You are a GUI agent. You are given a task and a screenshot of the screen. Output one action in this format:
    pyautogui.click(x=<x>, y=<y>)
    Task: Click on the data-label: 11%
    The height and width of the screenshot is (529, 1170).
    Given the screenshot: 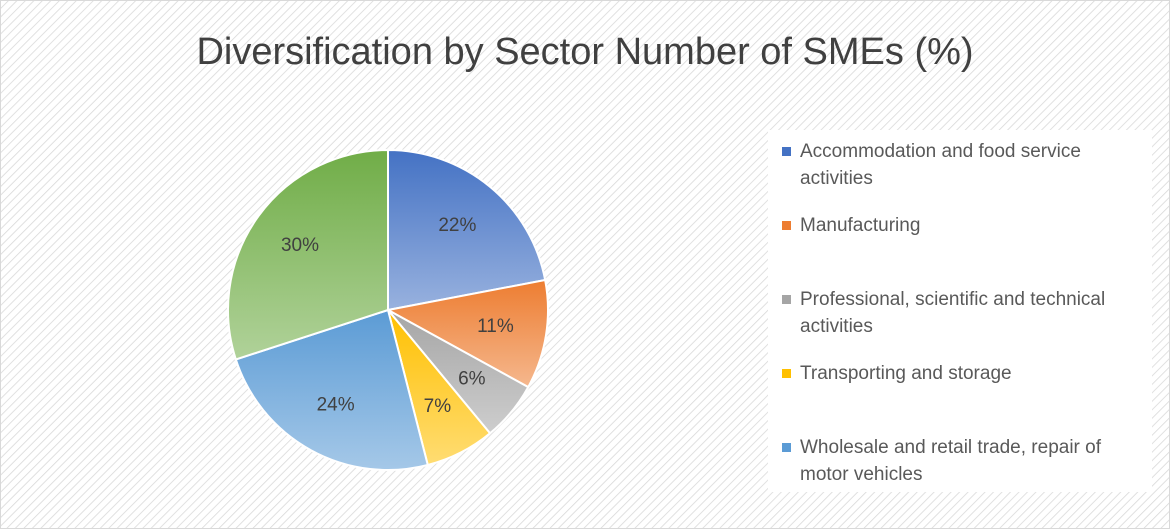 What is the action you would take?
    pyautogui.click(x=495, y=326)
    